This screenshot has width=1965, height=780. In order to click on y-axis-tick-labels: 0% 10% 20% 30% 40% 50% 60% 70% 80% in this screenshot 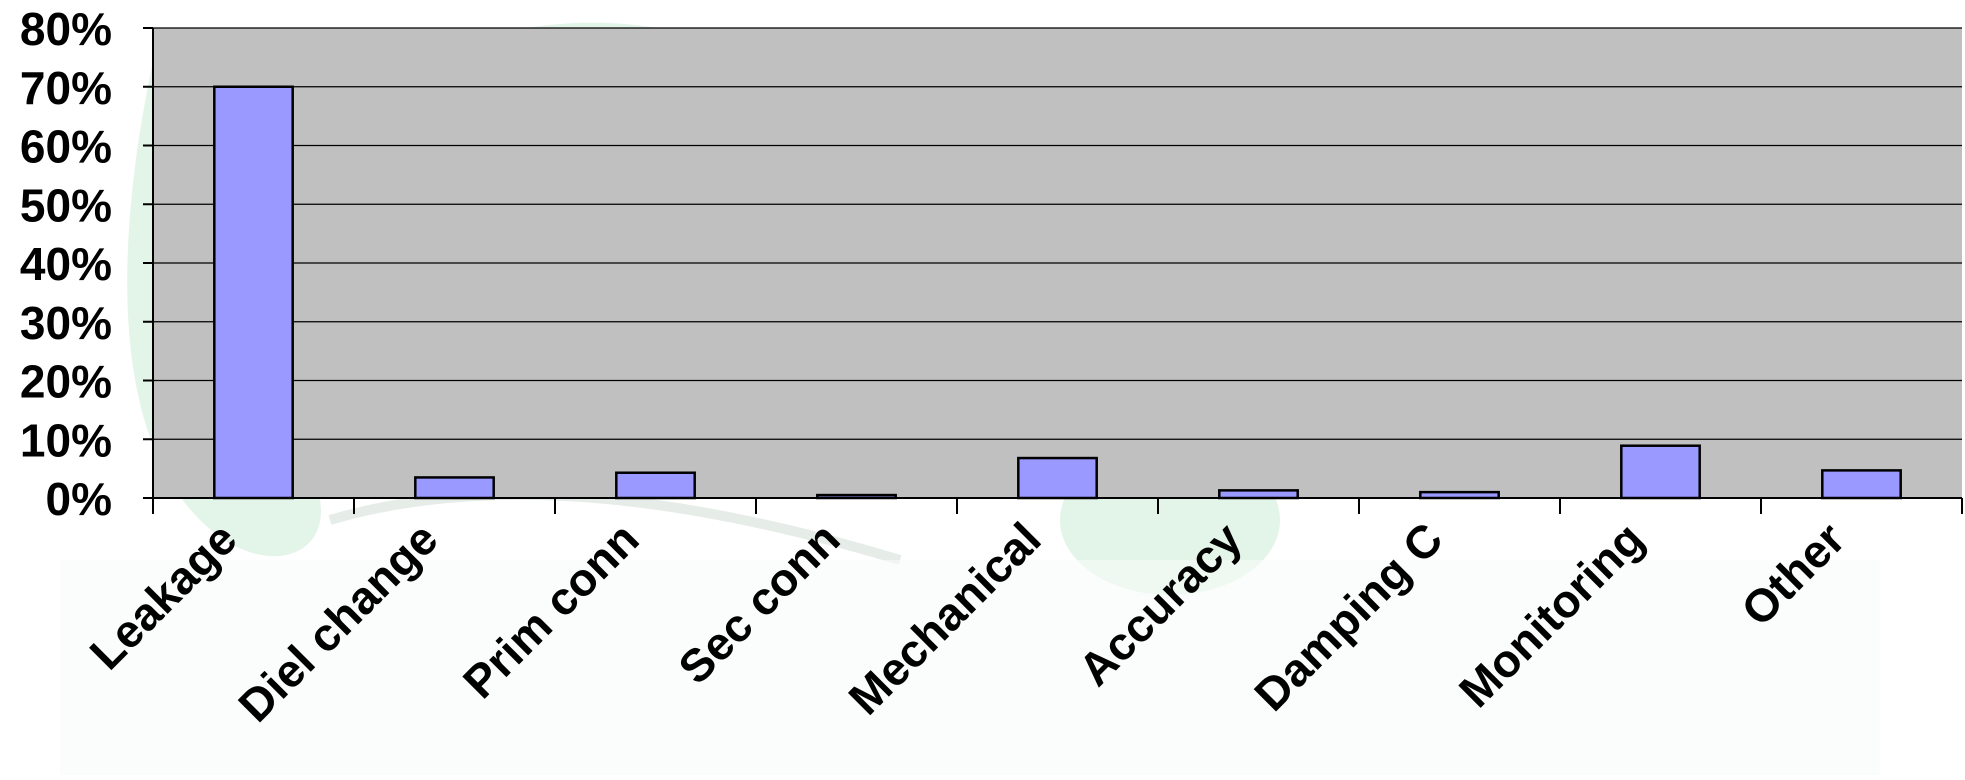, I will do `click(66, 264)`.